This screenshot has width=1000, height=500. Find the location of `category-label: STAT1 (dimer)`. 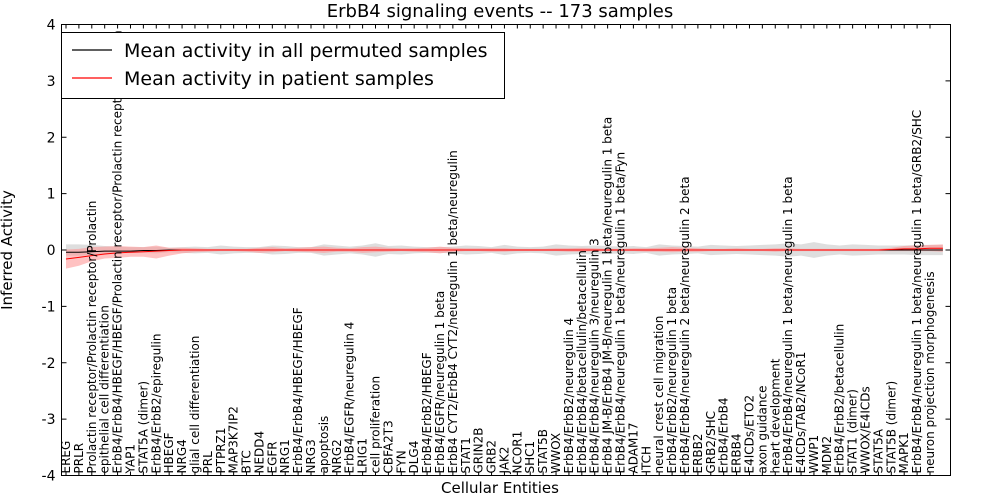

category-label: STAT1 (dimer) is located at coordinates (853, 431).